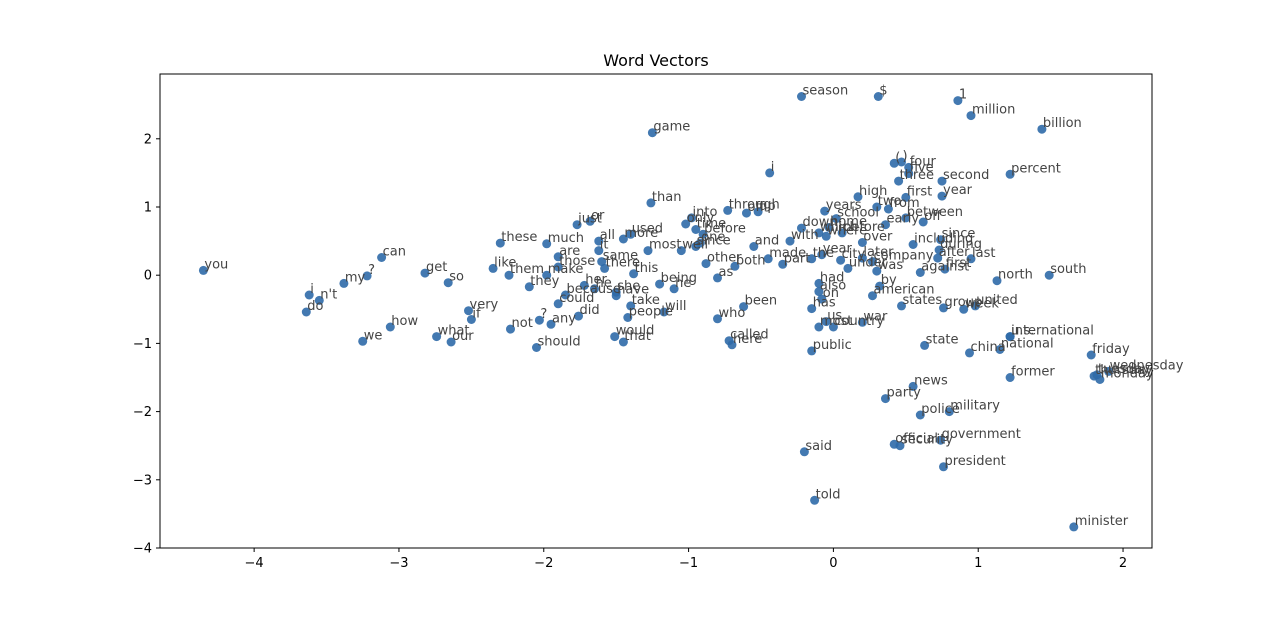 Image resolution: width=1280 pixels, height=617 pixels. Describe the element at coordinates (604, 283) in the screenshot. I see `point-label: he` at that location.